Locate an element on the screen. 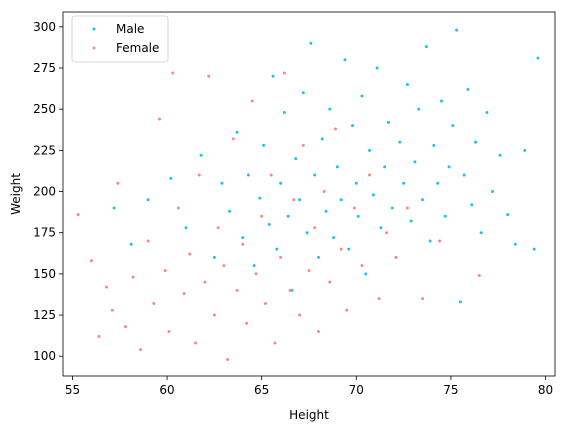 Image resolution: width=571 pixels, height=432 pixels. y-tick-label: 100 is located at coordinates (44, 356).